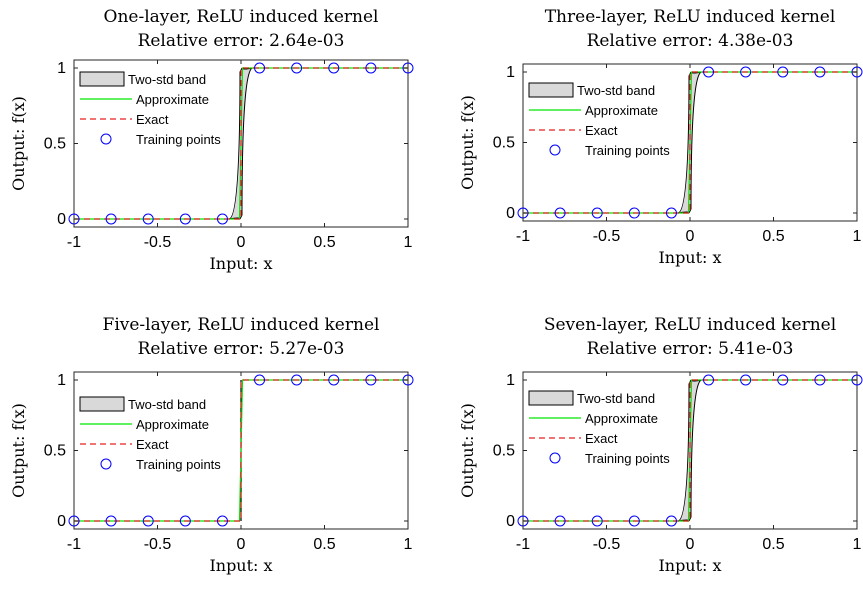 This screenshot has width=863, height=594. What do you see at coordinates (690, 41) in the screenshot?
I see `chart-subtitle: Relative error: 4.38e-03` at bounding box center [690, 41].